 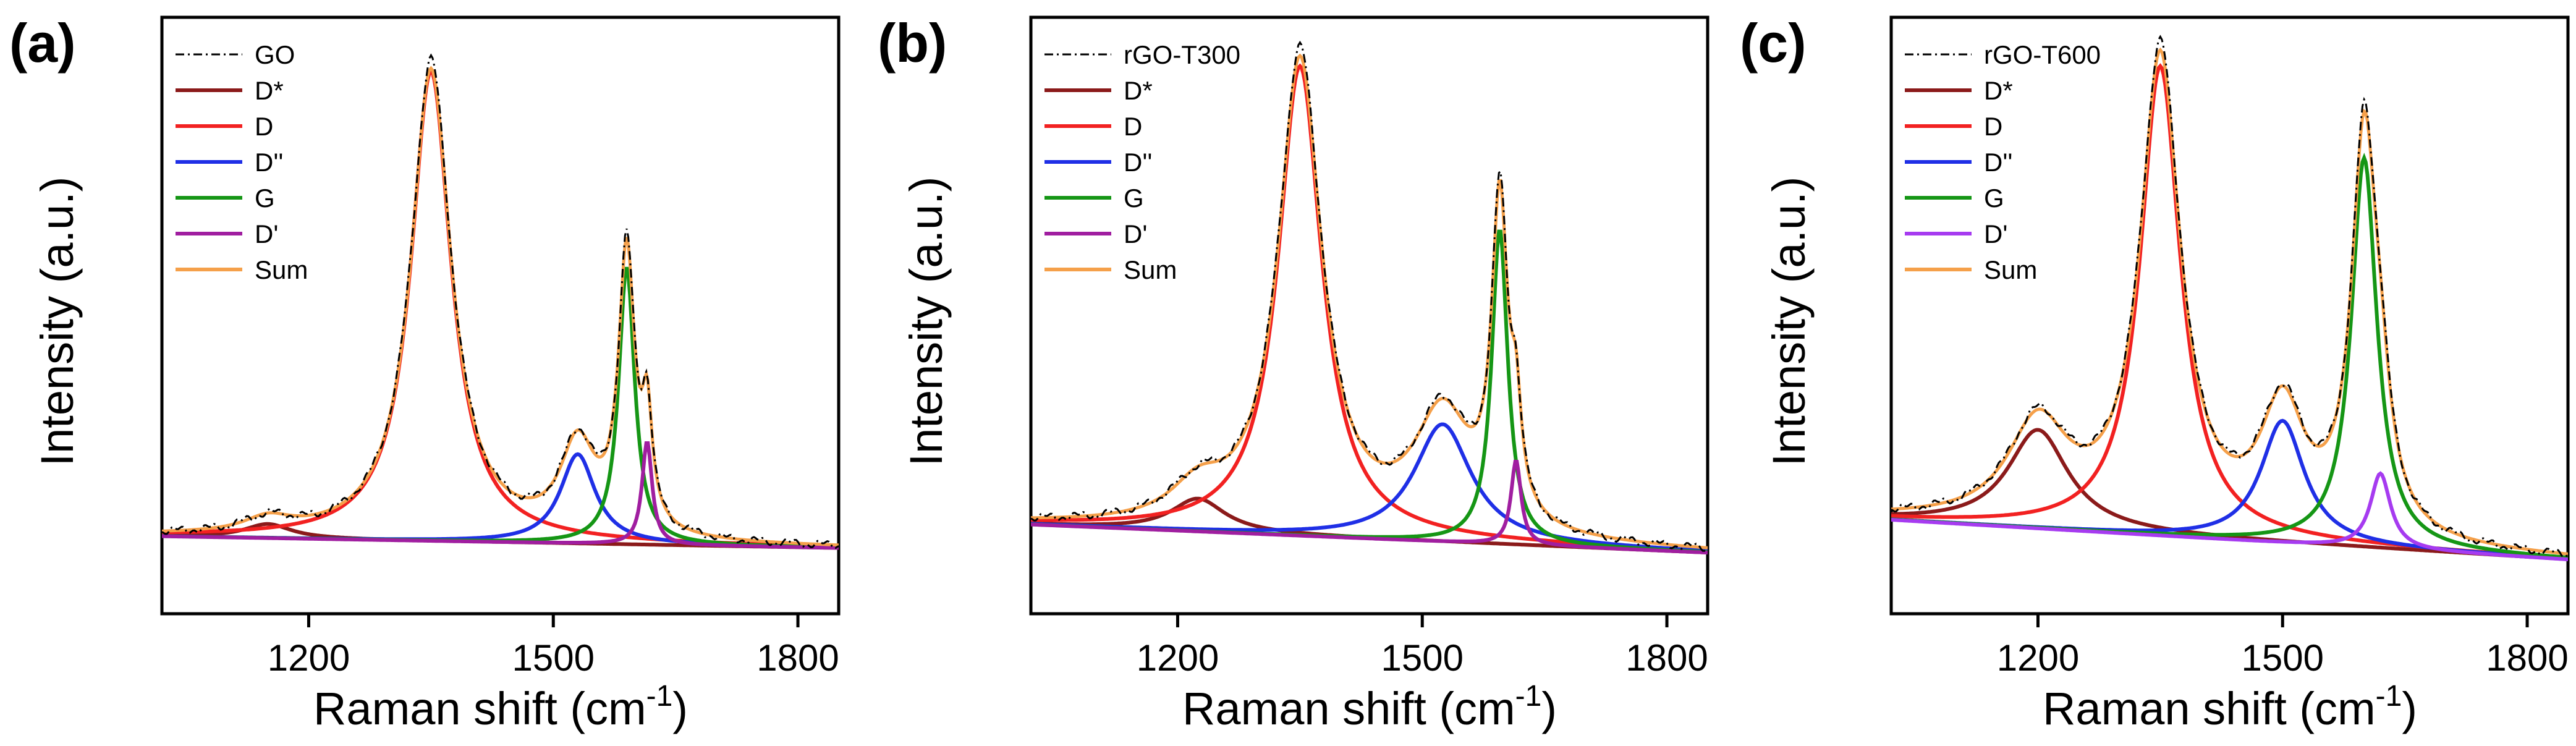 I want to click on panel-label: (b), so click(x=912, y=43).